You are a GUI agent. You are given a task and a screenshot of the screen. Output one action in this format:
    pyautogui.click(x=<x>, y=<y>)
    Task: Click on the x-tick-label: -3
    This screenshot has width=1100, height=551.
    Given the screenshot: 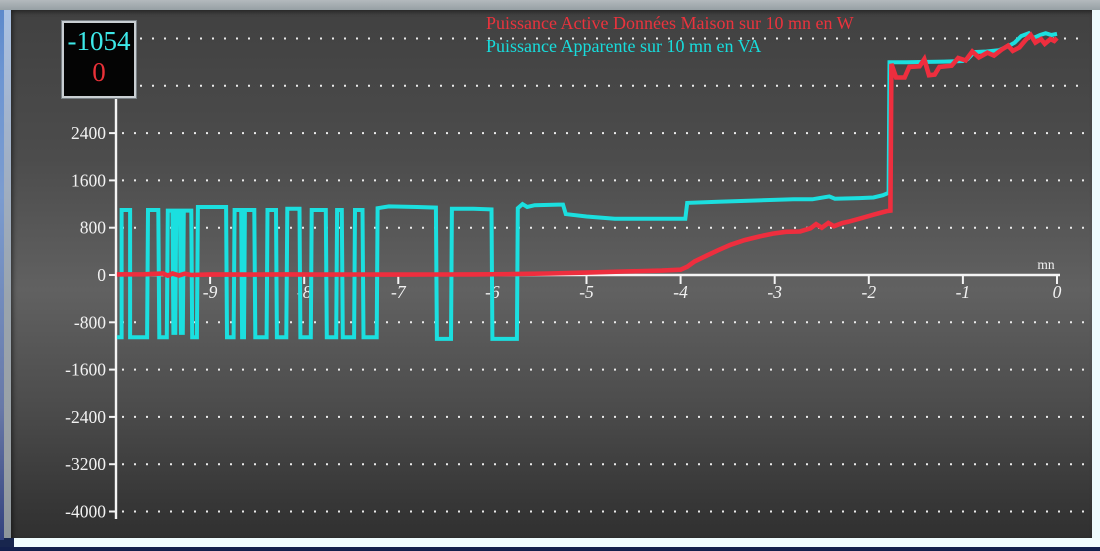 What is the action you would take?
    pyautogui.click(x=774, y=292)
    